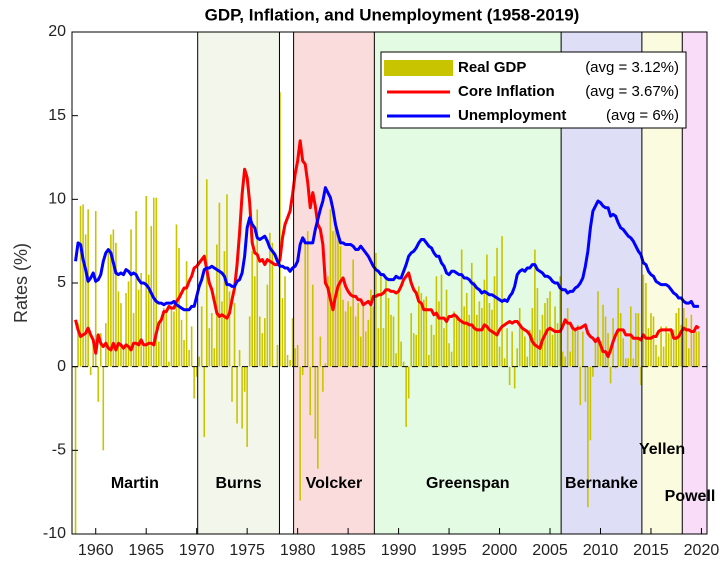  Describe the element at coordinates (238, 483) in the screenshot. I see `era-label: Burns` at that location.